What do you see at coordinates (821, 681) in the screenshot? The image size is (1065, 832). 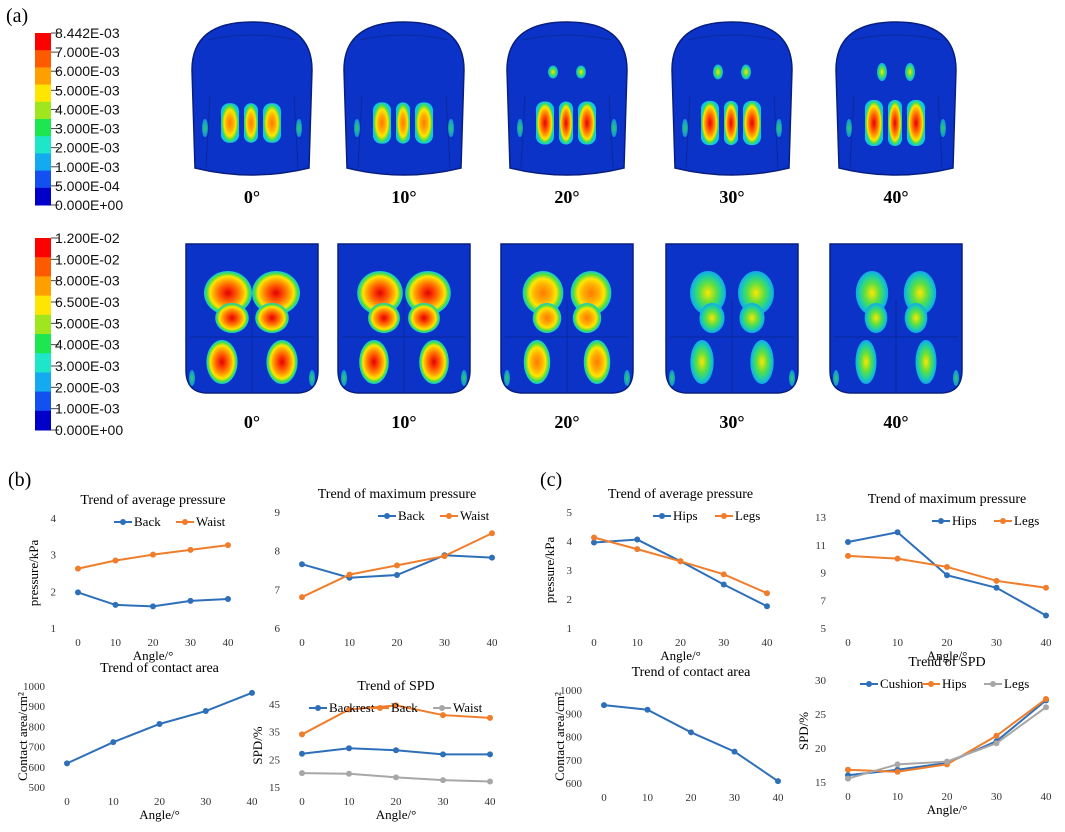 I see `y-tick-label: 30` at bounding box center [821, 681].